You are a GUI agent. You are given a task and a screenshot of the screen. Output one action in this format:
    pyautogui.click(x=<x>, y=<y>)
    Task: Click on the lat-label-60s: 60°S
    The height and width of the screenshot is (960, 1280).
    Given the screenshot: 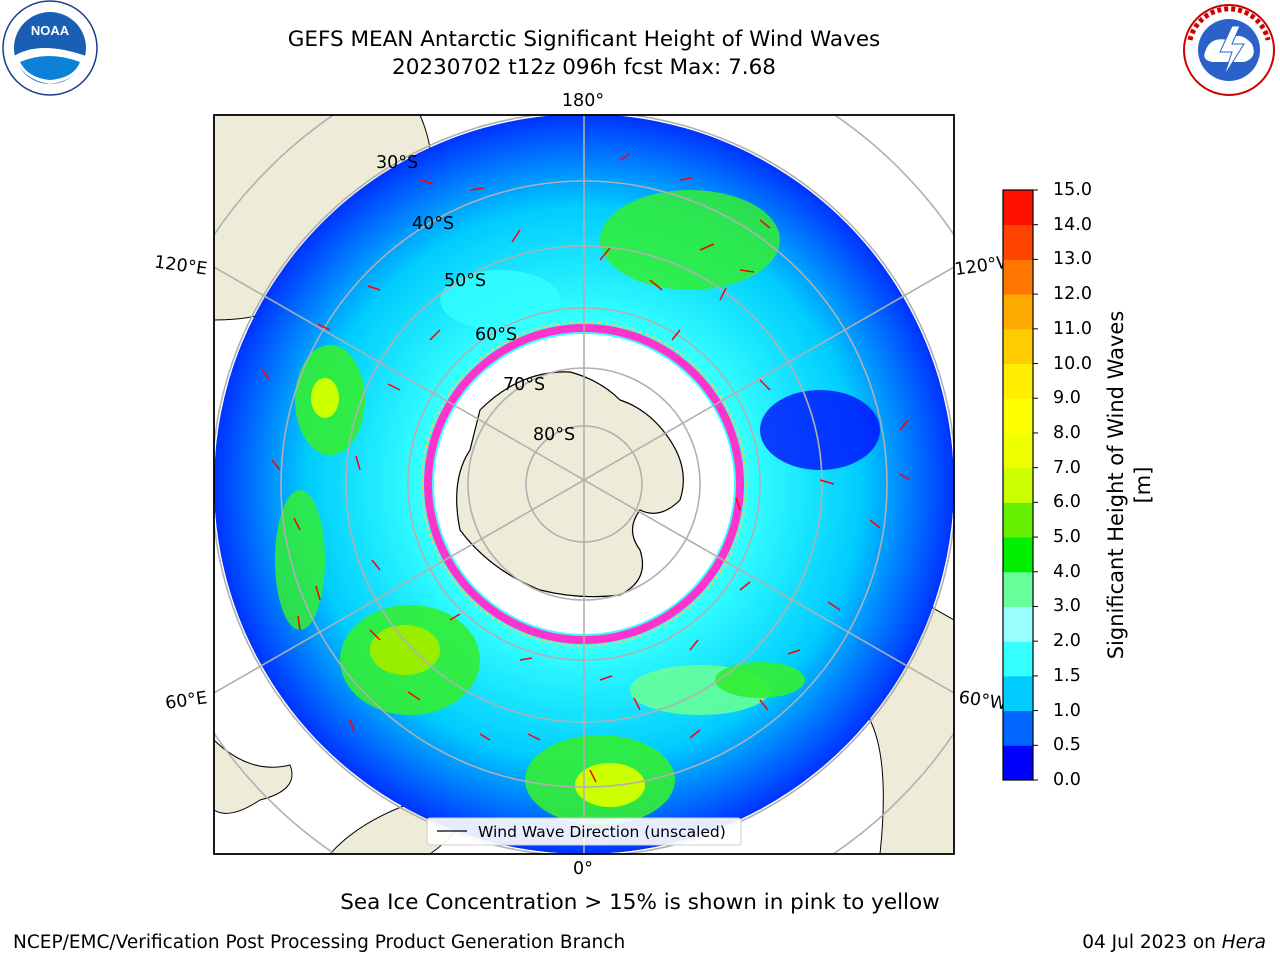 What is the action you would take?
    pyautogui.click(x=496, y=335)
    